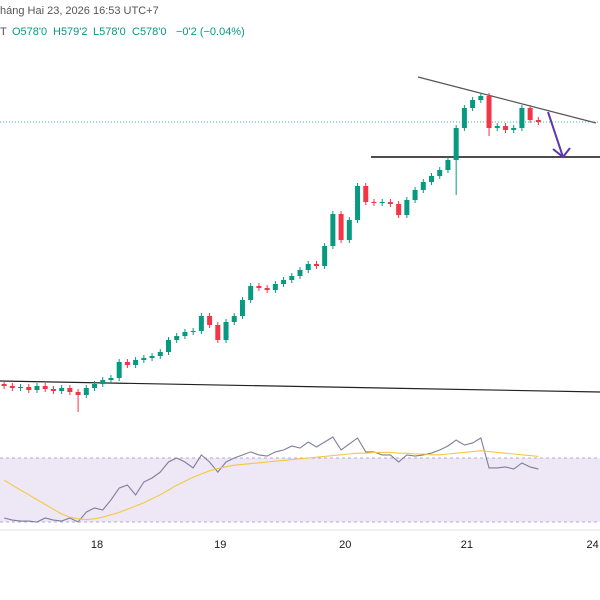 The image size is (600, 600). I want to click on header-date: háng Hai 23, 2026 16:53 UTC+7, so click(79, 11).